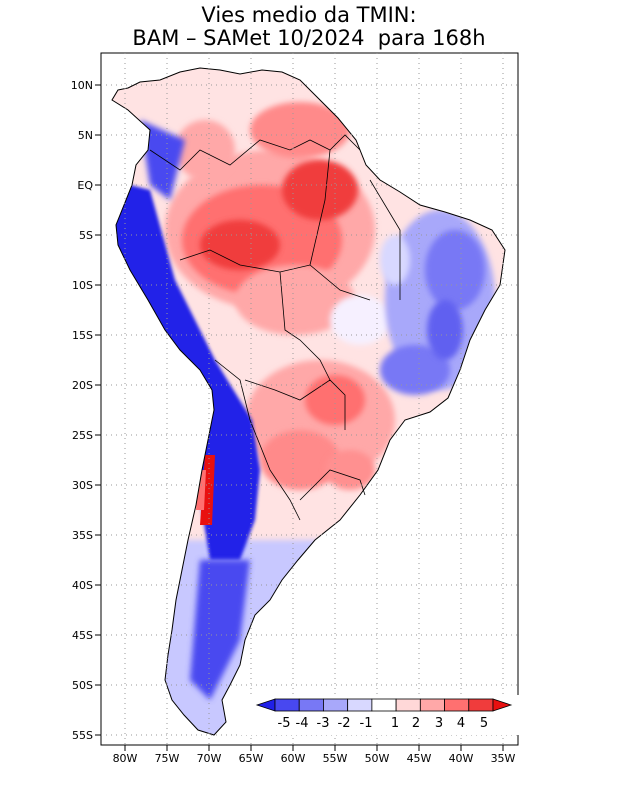 This screenshot has width=618, height=800. I want to click on colorbar-label: 1, so click(395, 723).